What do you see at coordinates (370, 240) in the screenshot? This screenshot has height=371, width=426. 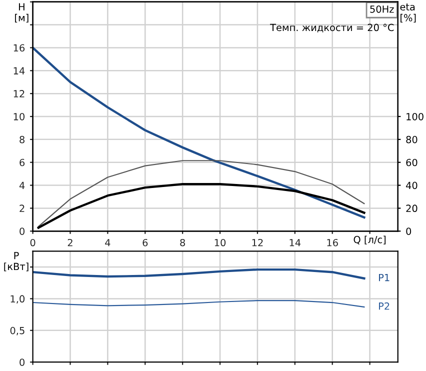 I see `x-axis-title: Q [л/с]` at bounding box center [370, 240].